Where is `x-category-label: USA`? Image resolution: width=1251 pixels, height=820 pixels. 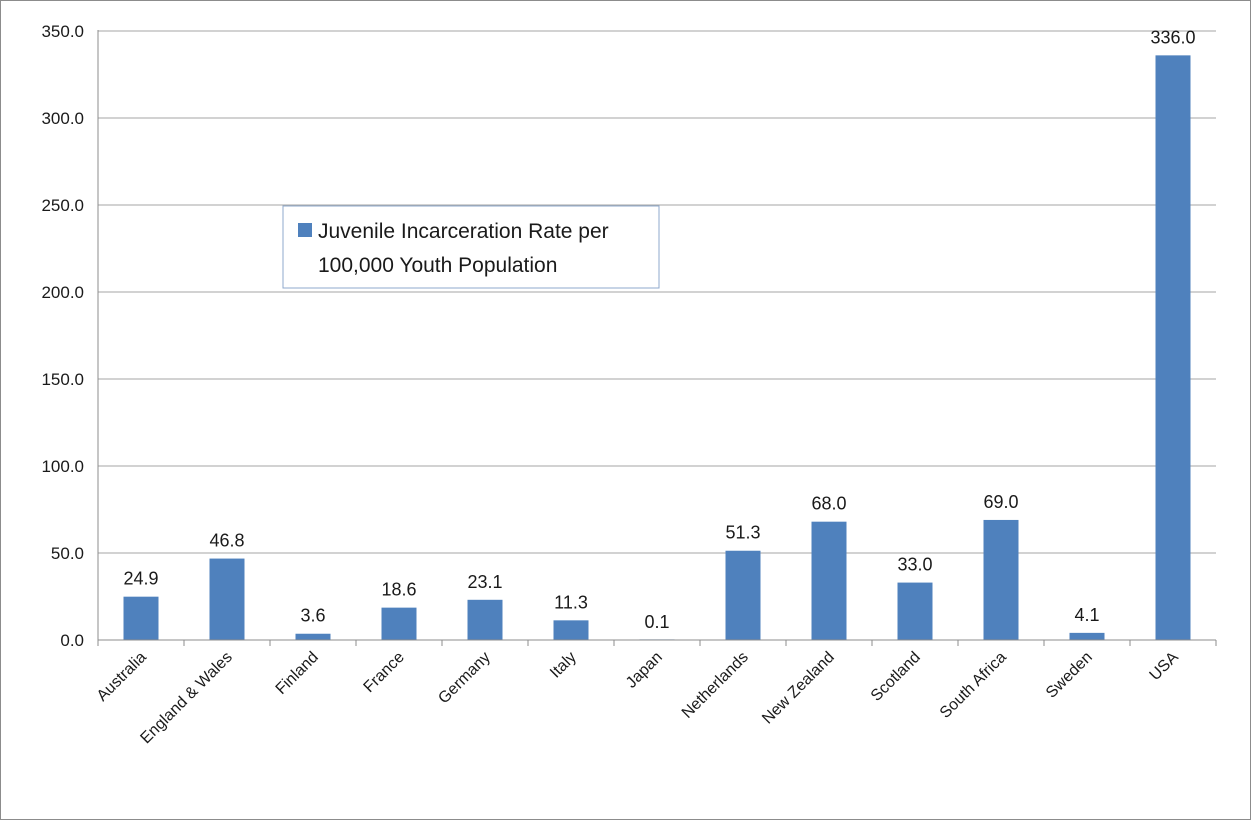 x-category-label: USA is located at coordinates (1165, 667).